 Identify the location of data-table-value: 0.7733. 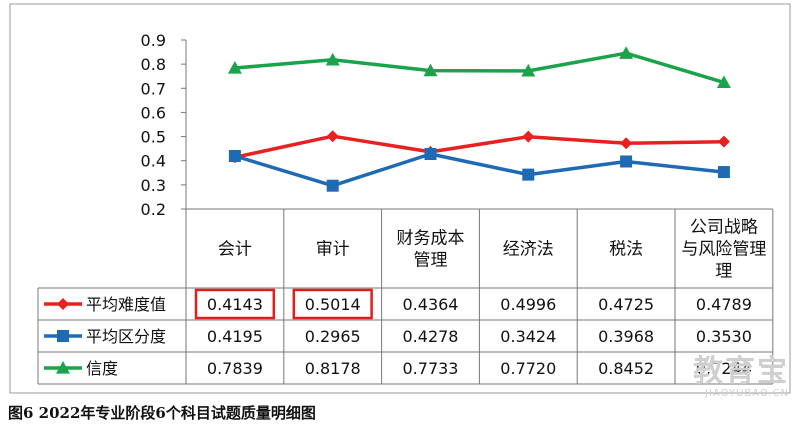
(431, 368).